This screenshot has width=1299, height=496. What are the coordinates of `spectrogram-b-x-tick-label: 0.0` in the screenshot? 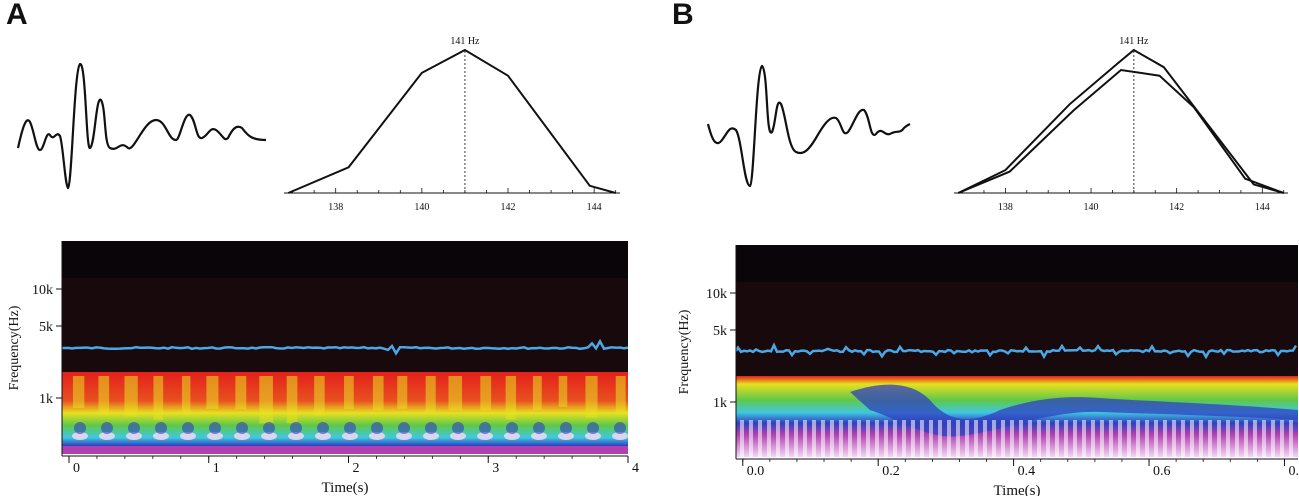 It's located at (756, 471).